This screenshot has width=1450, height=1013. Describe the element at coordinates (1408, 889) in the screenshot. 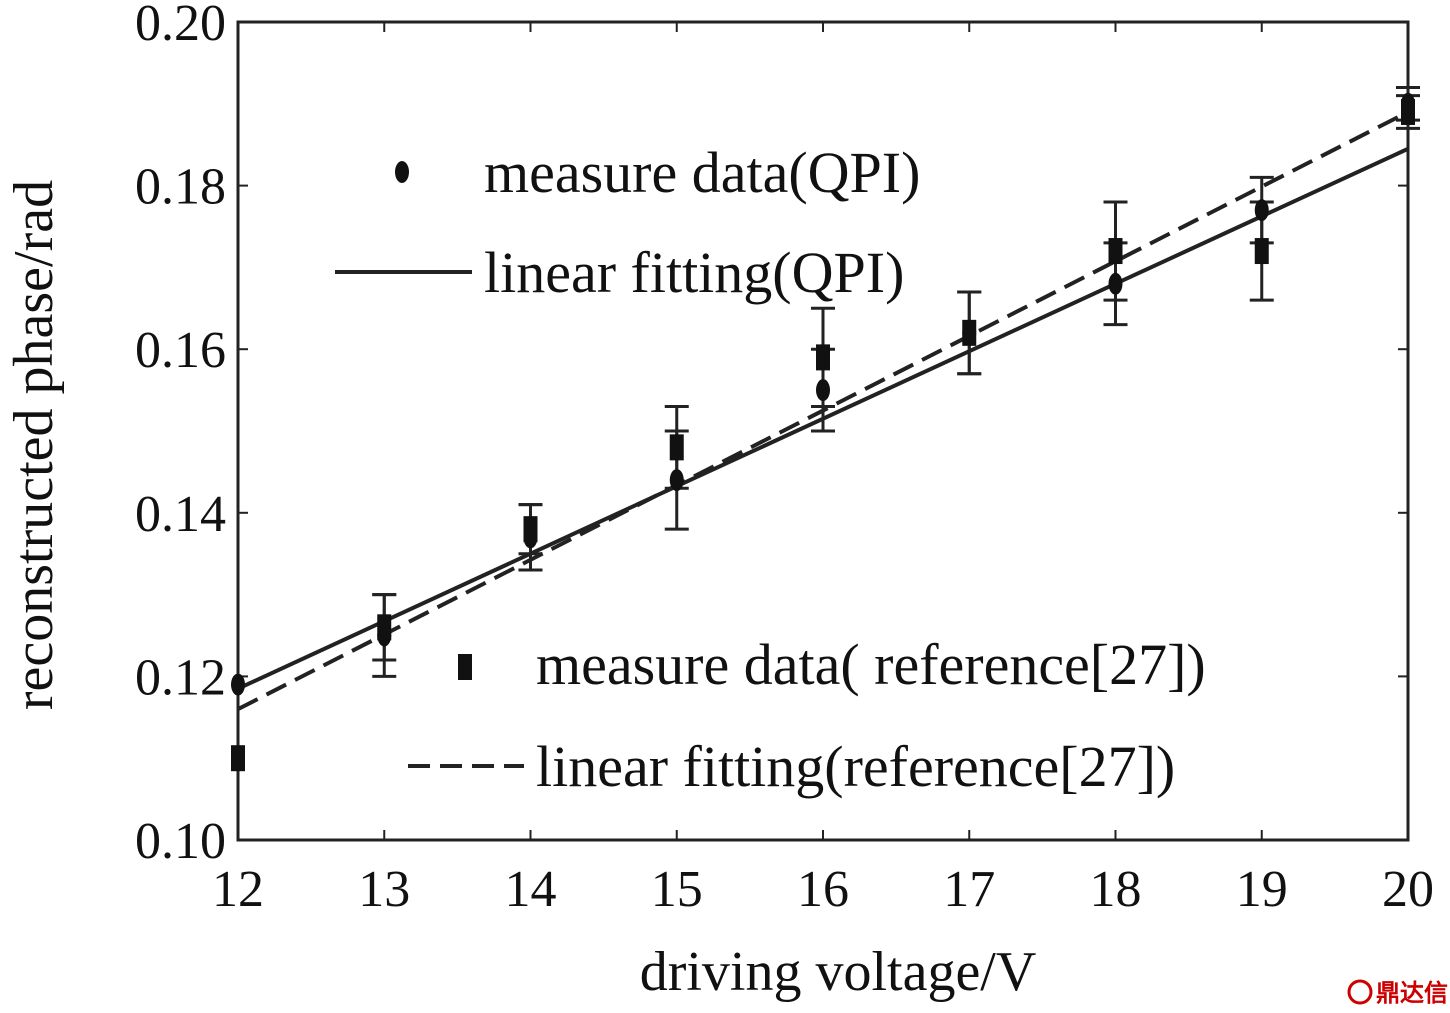

I see `x-tick-label: 20` at that location.